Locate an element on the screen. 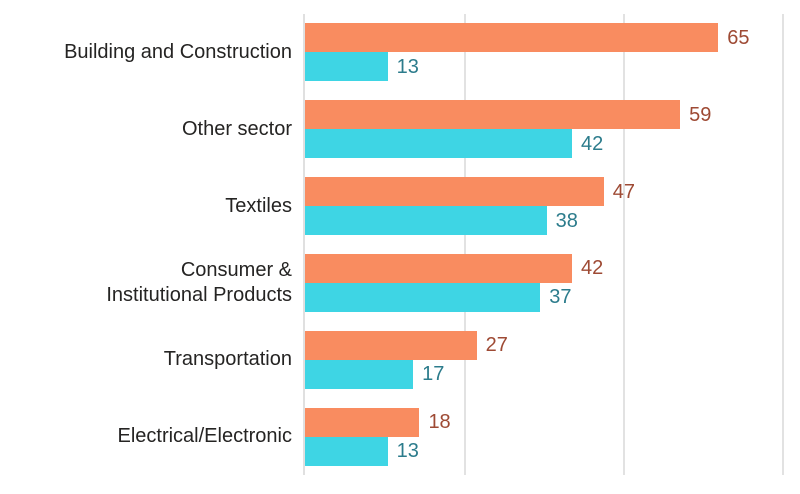 Image resolution: width=800 pixels, height=494 pixels. category-label: Other sector is located at coordinates (236, 128).